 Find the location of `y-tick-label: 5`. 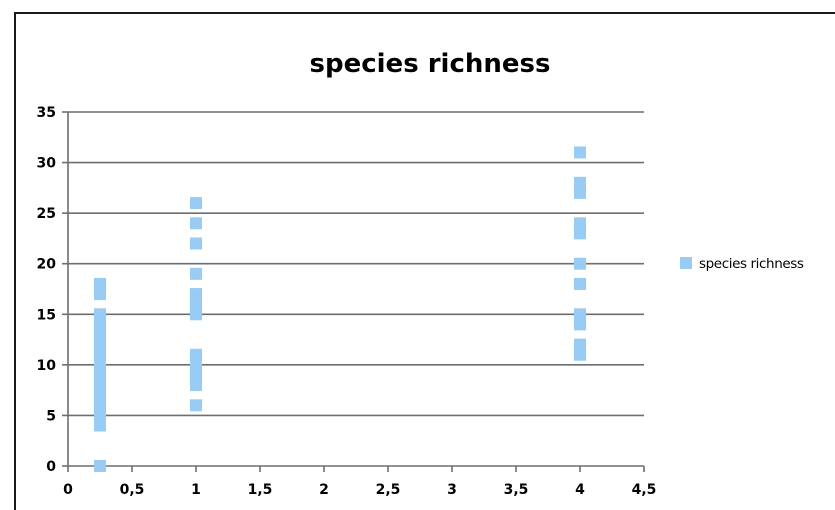

y-tick-label: 5 is located at coordinates (51, 416).